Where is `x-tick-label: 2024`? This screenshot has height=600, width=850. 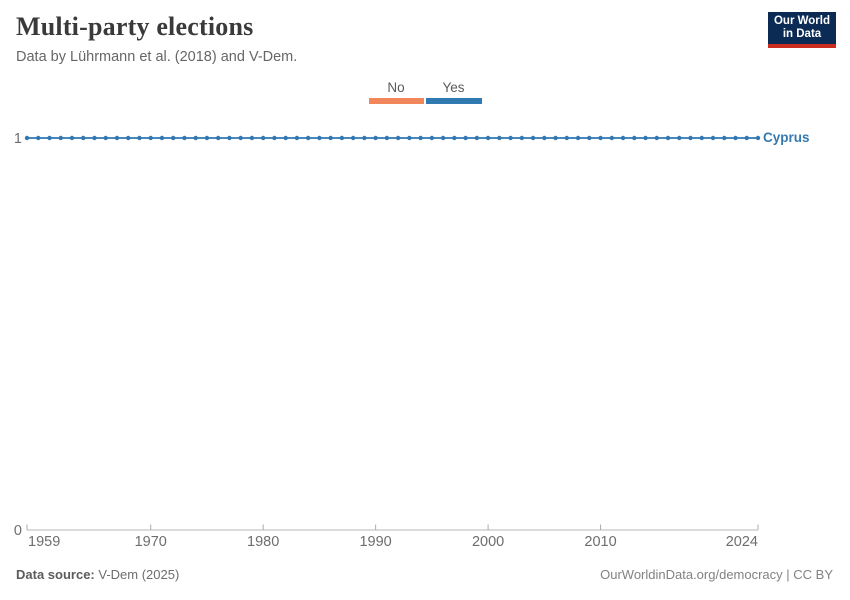
x-tick-label: 2024 is located at coordinates (742, 542).